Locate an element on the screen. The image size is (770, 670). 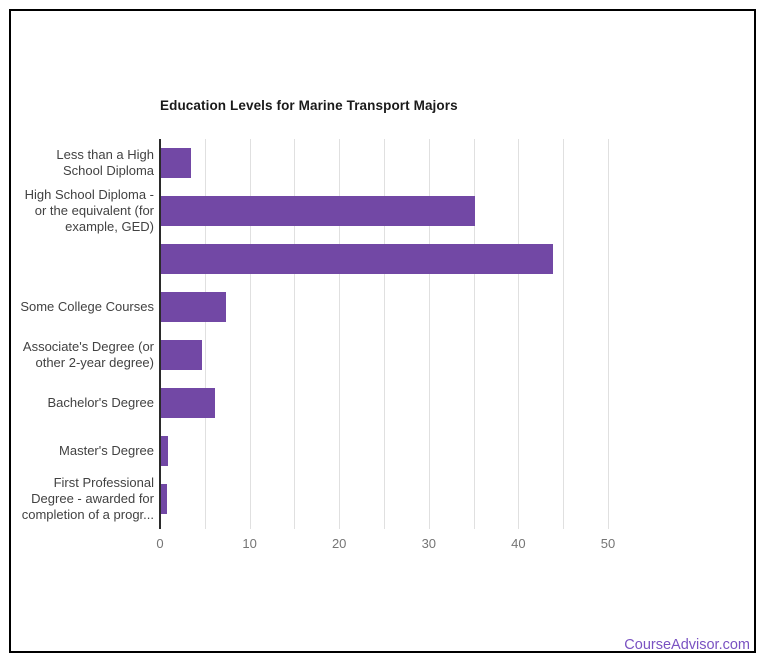
y-axis-line is located at coordinates (160, 334).